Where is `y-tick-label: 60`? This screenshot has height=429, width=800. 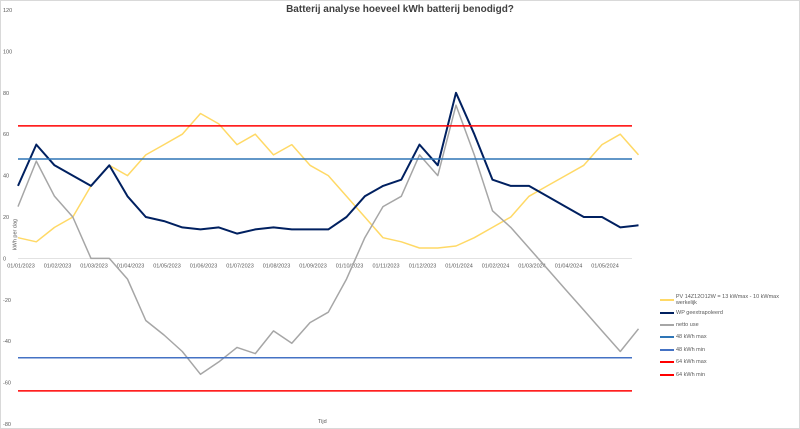
y-tick-label: 60 is located at coordinates (6, 135).